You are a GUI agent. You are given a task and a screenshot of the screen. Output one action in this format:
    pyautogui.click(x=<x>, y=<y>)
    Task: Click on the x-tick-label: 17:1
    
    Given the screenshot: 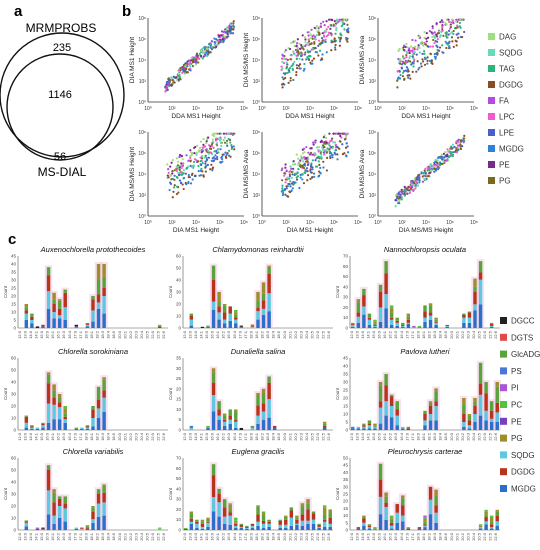 What is the action you would take?
    pyautogui.click(x=80, y=334)
    